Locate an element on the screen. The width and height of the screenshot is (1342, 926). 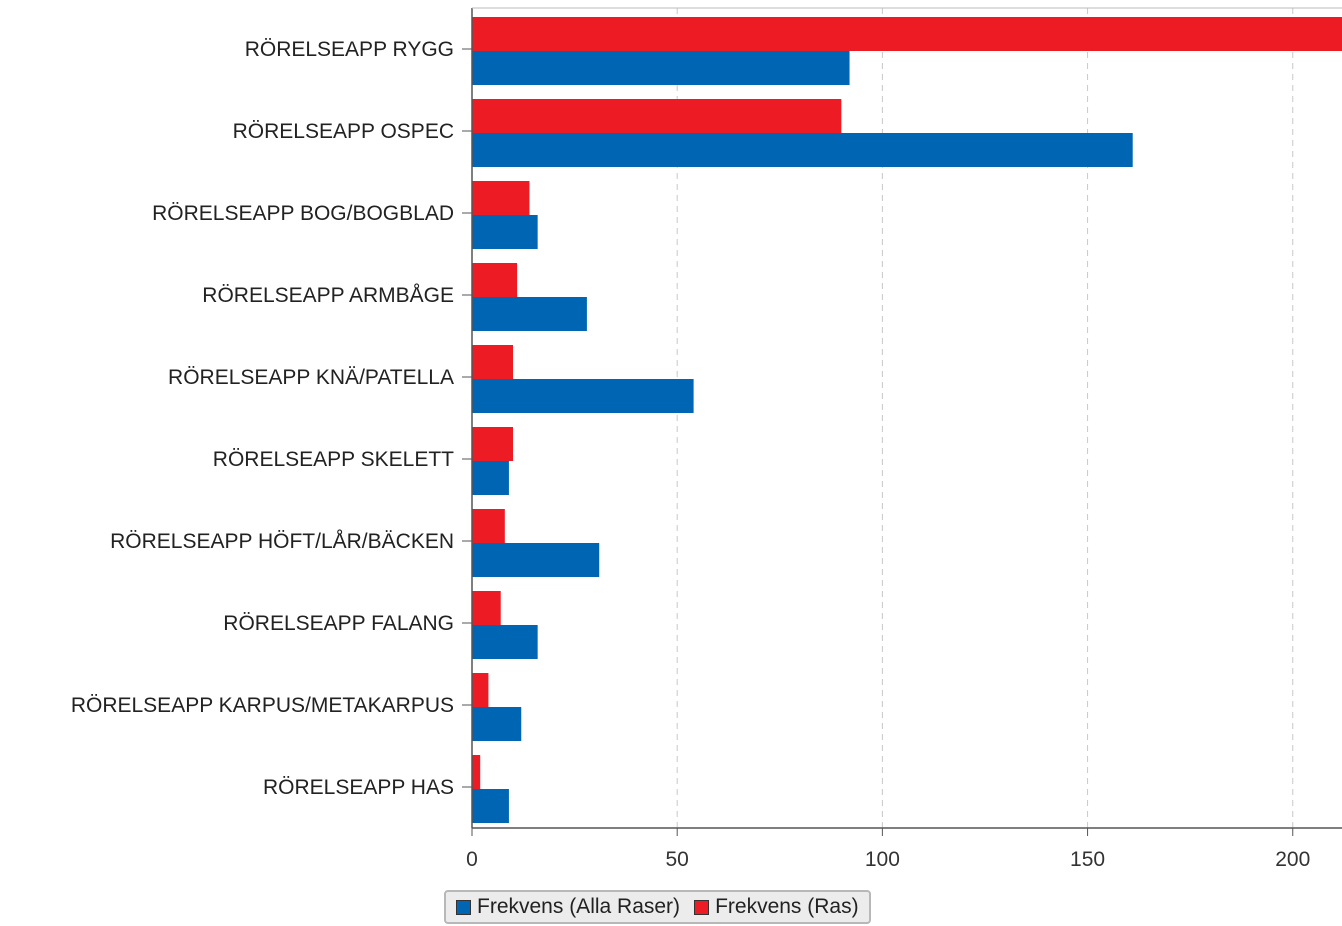
legend-item-ras: Frekvens (Ras) is located at coordinates (776, 907).